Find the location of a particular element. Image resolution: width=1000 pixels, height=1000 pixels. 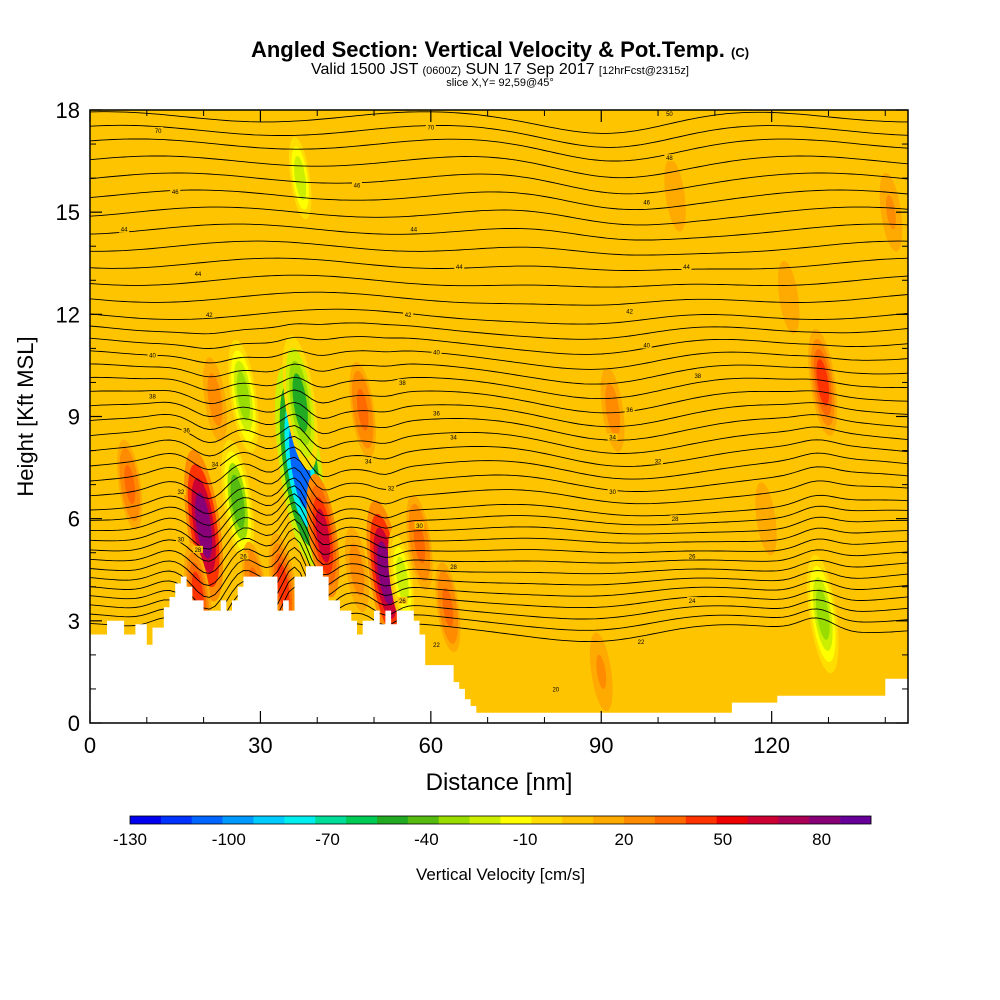

y-tick-label: 6 is located at coordinates (74, 519).